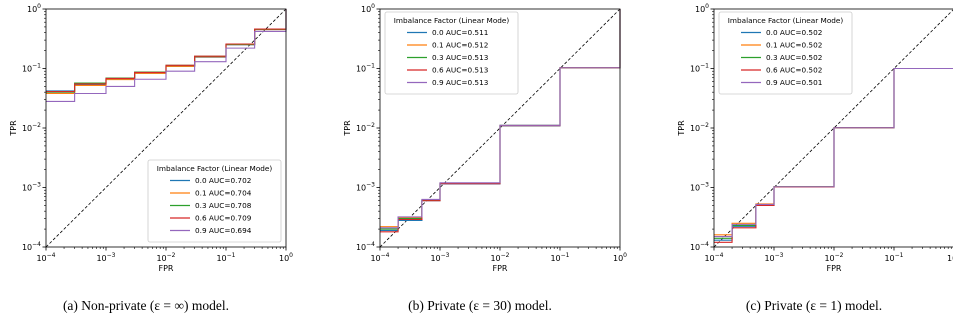 The height and width of the screenshot is (324, 953). I want to click on legend-entry: 0.1 AUC=0.502, so click(794, 45).